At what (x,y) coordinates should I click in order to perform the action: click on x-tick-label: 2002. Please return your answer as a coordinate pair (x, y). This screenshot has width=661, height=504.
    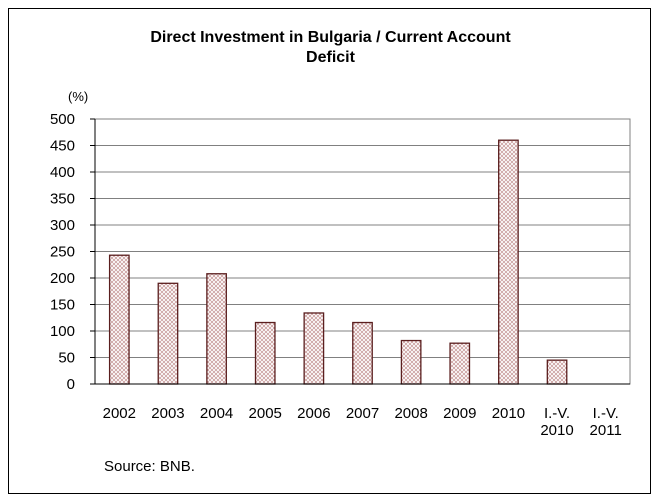
    Looking at the image, I should click on (119, 413).